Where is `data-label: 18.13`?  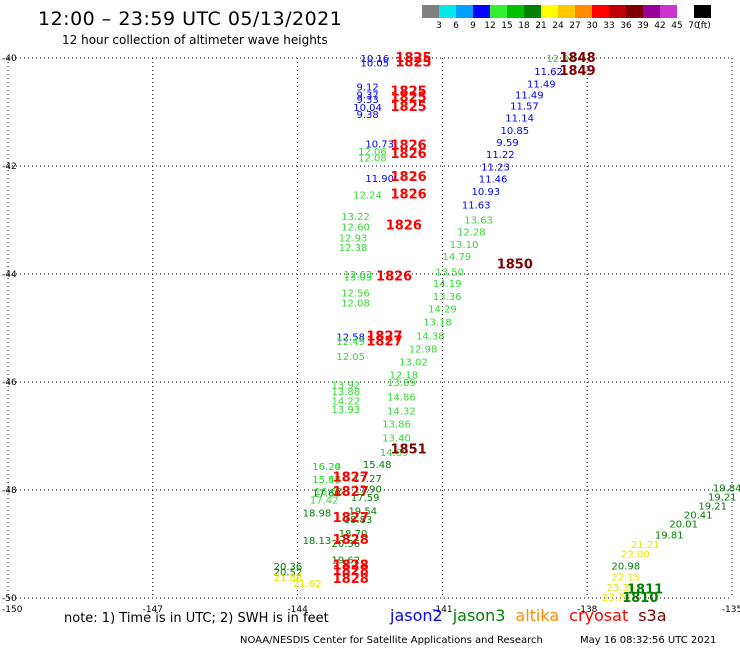
data-label: 18.13 is located at coordinates (317, 541).